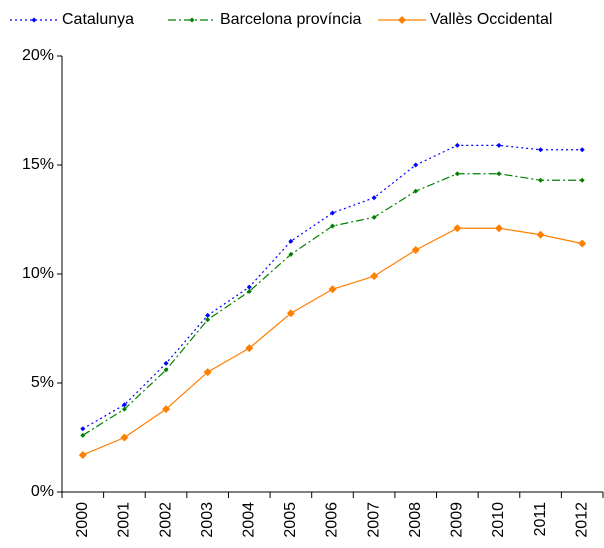 Image resolution: width=604 pixels, height=548 pixels. Describe the element at coordinates (491, 19) in the screenshot. I see `legend-label: Vallès Occidental` at that location.